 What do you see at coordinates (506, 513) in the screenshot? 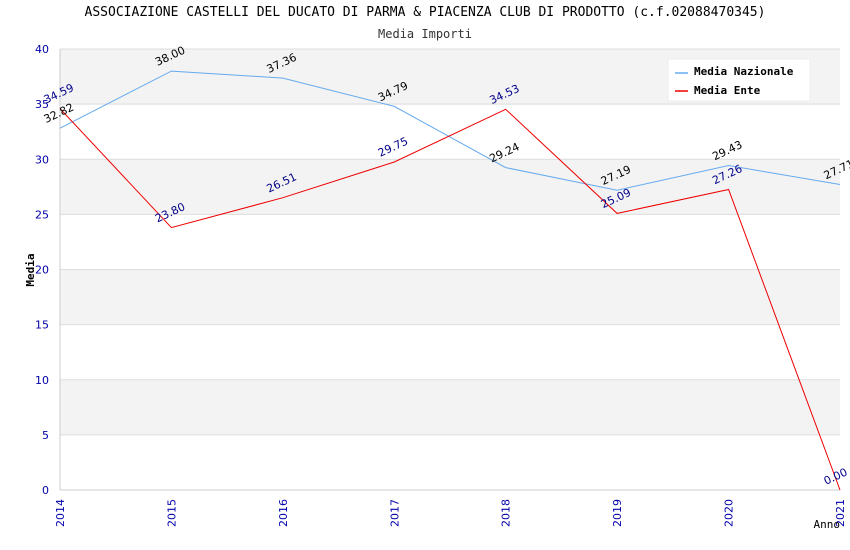
I see `x-tick-label: 2018` at bounding box center [506, 513].